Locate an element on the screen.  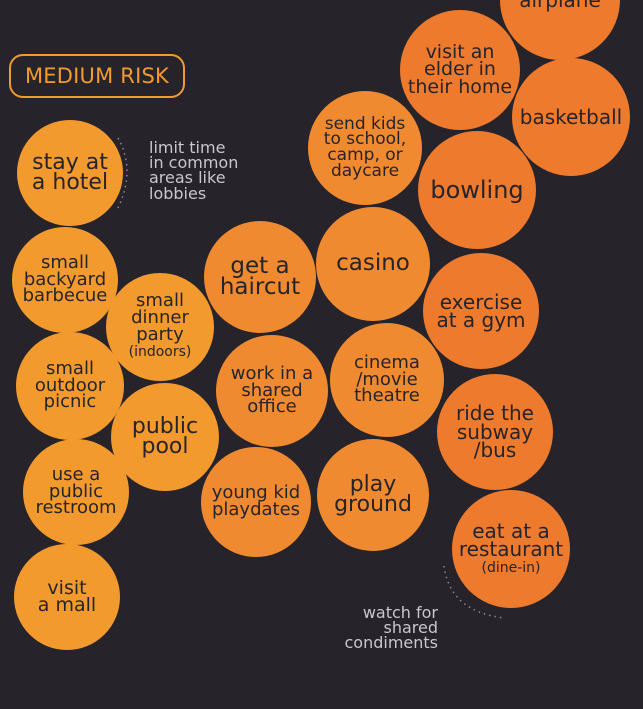
bubble-public-pool: public pool is located at coordinates (165, 437).